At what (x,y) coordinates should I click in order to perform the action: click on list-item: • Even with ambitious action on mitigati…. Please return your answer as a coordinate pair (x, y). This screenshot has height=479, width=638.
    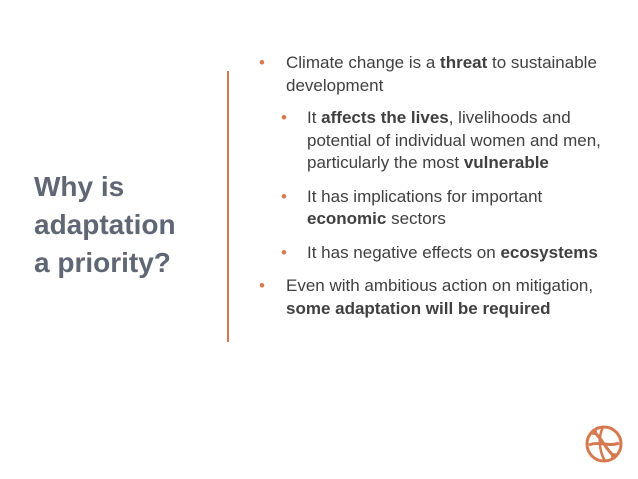
    Looking at the image, I should click on (440, 297).